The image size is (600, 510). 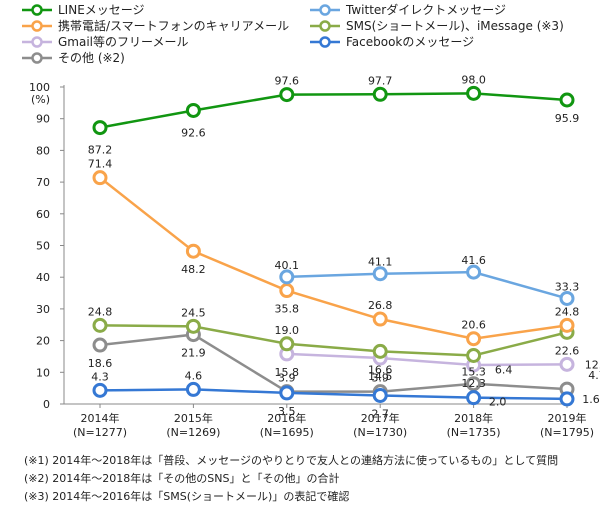 I want to click on y-axis-unit: (%), so click(x=40, y=99).